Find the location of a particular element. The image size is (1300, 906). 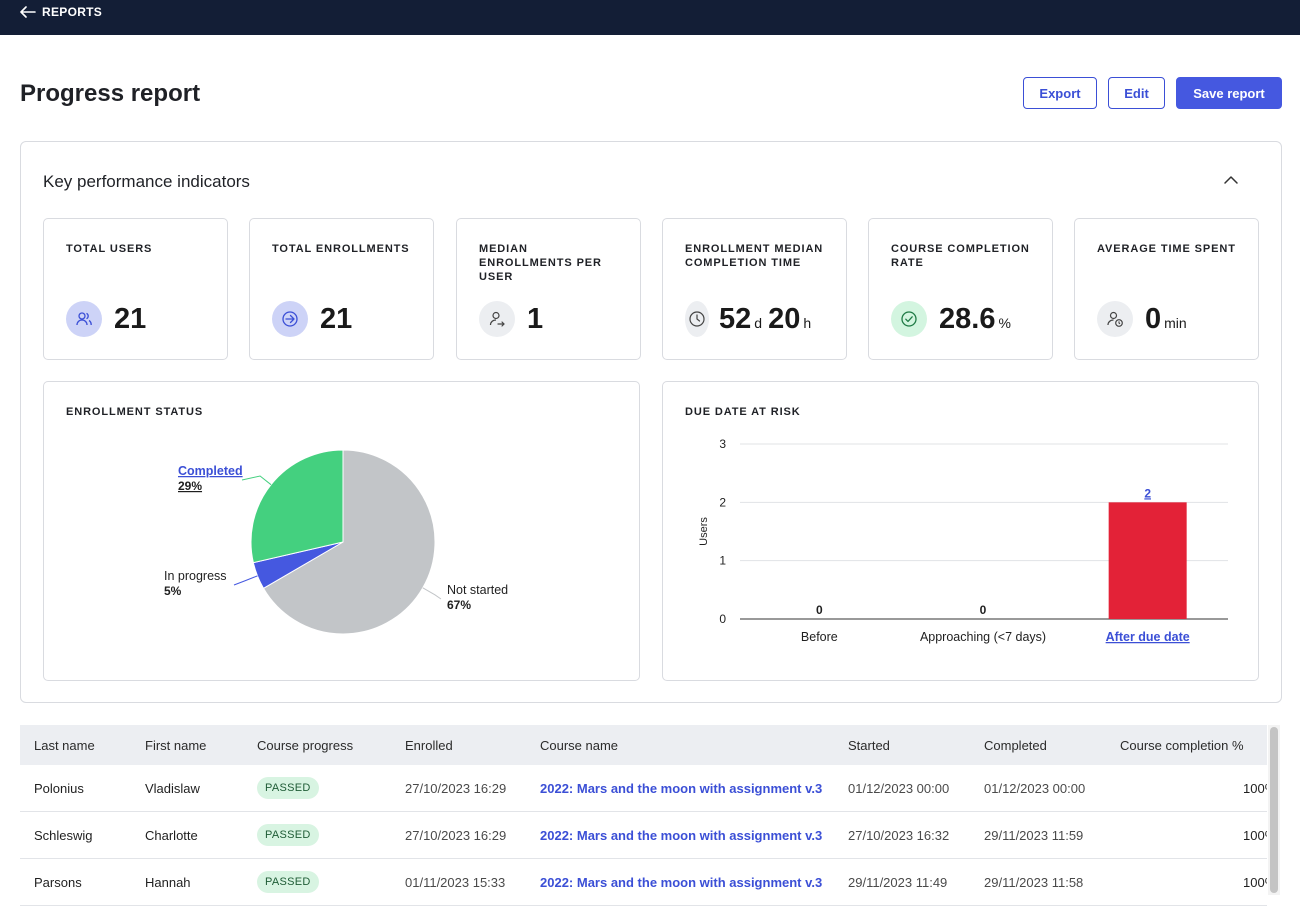

kpi-card-total-users: TOTAL USERS 21 is located at coordinates (135, 289).